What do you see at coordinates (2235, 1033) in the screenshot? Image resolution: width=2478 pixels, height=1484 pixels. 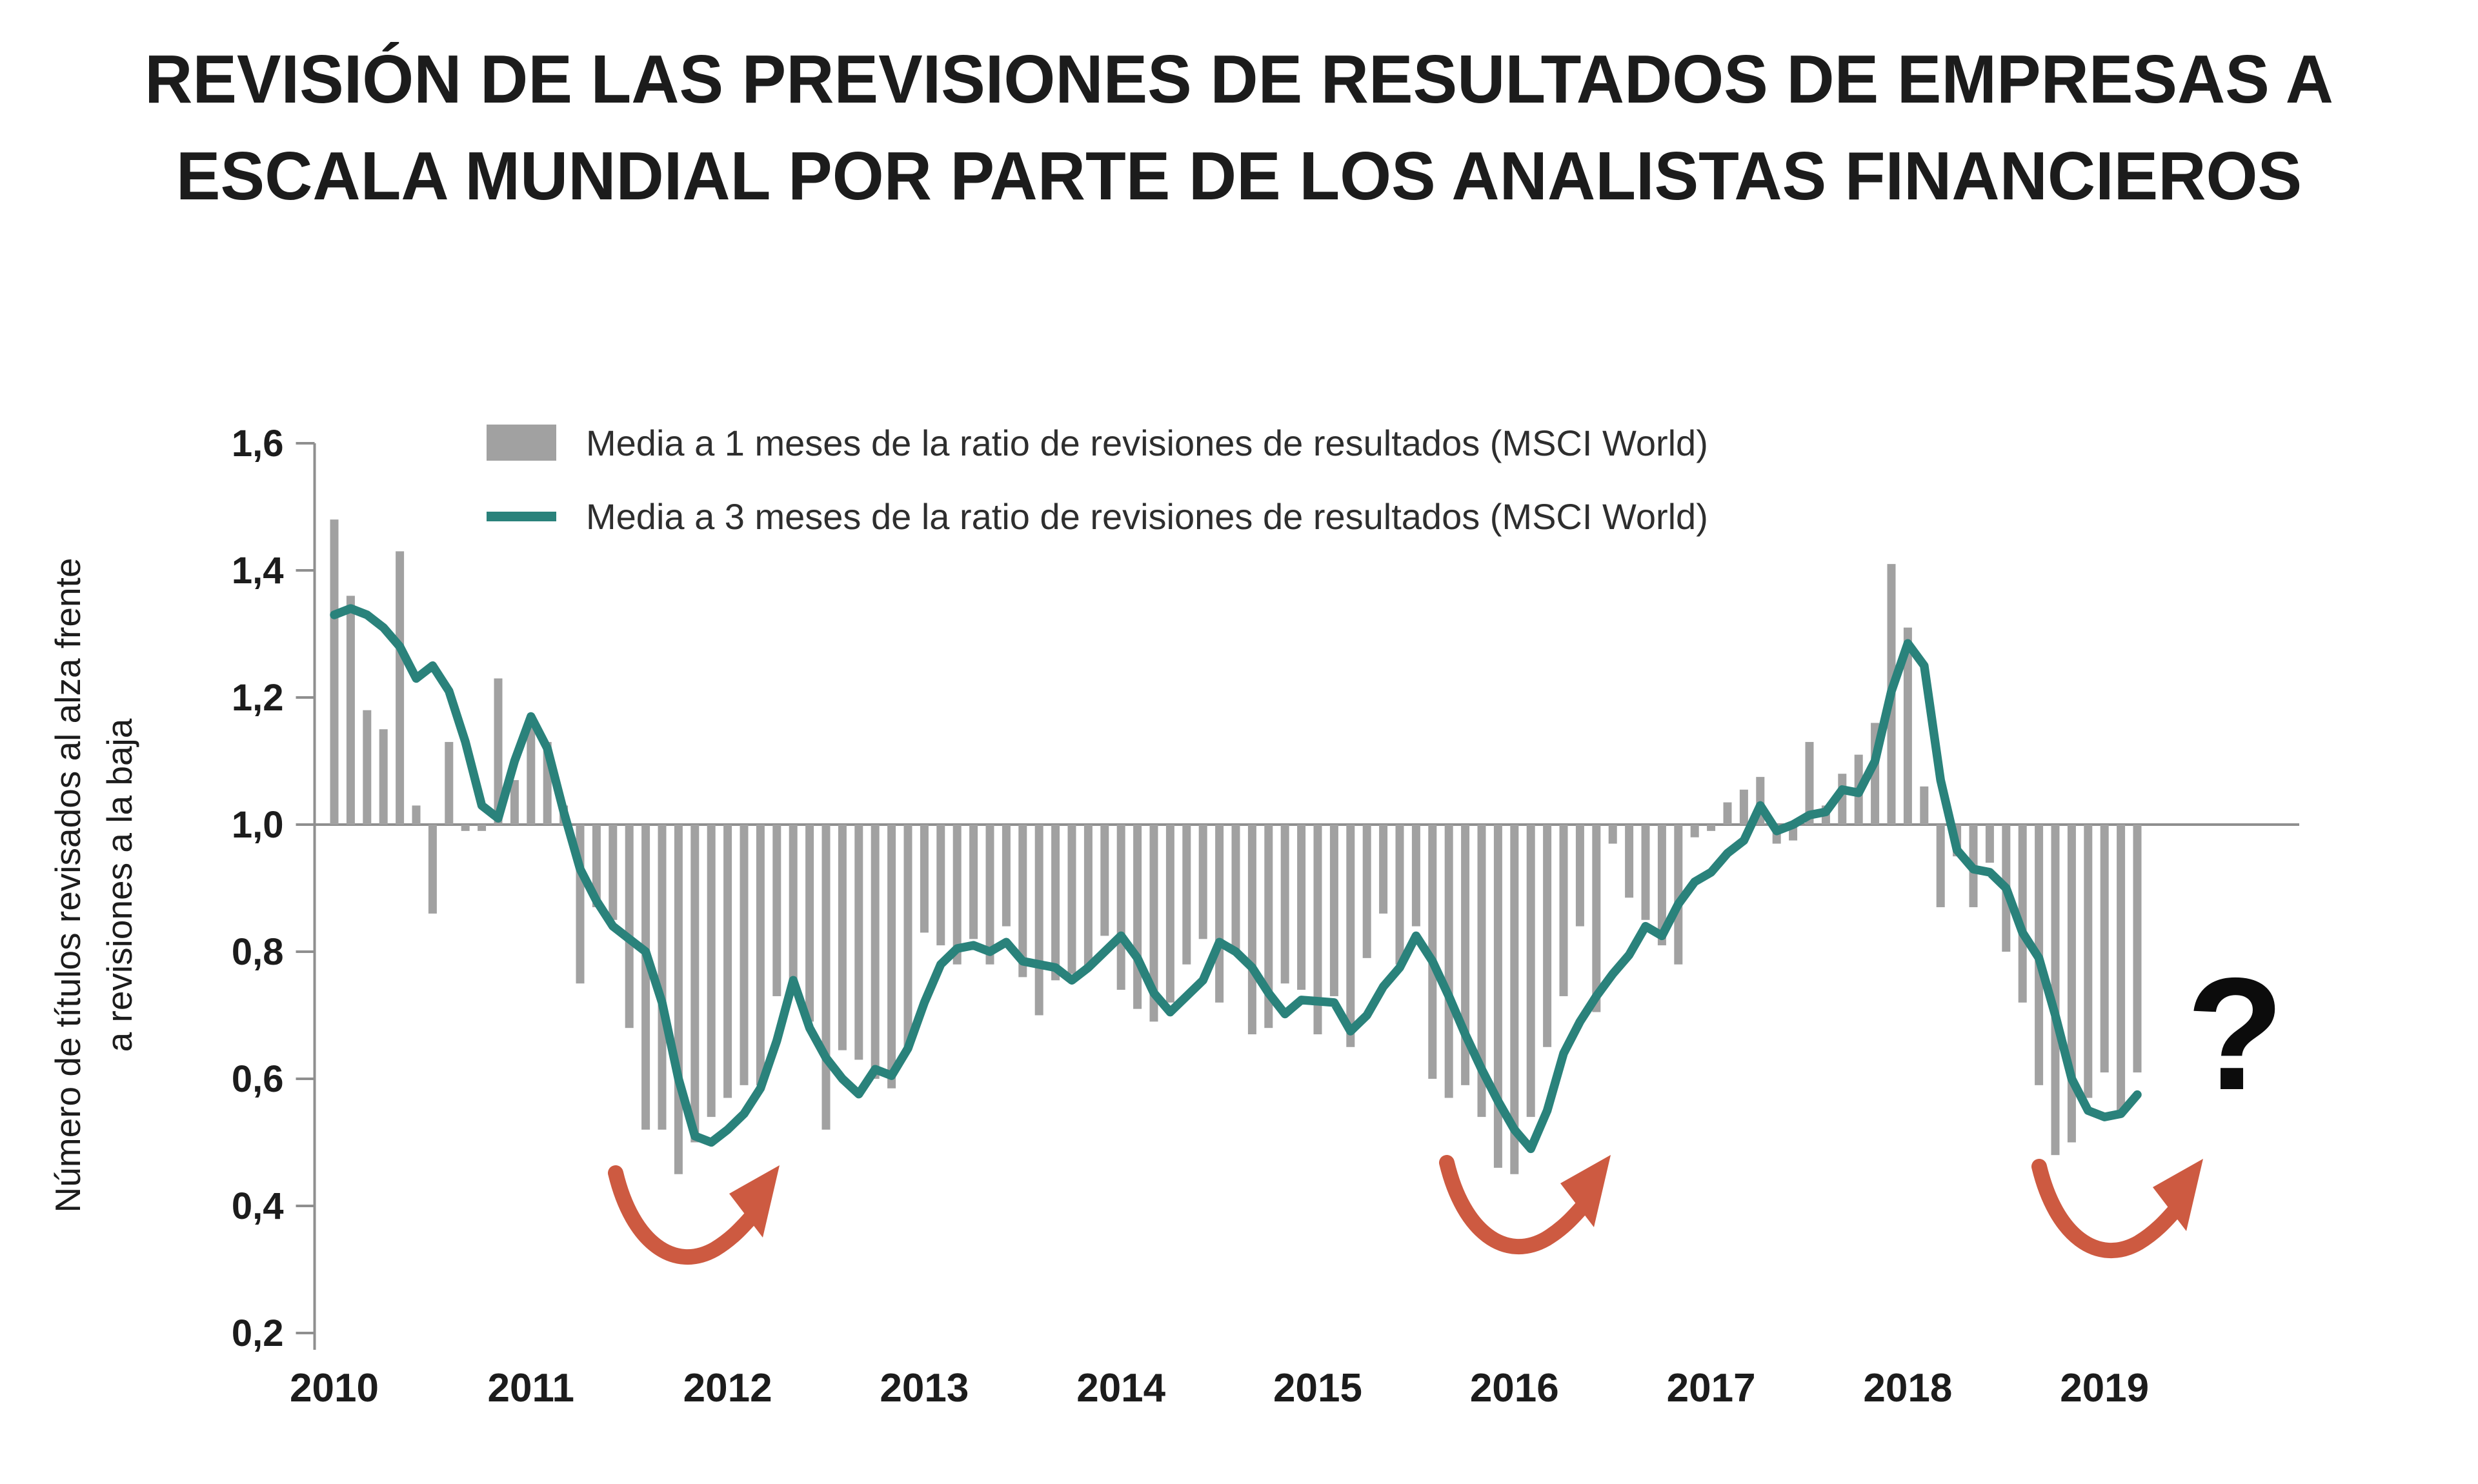 I see `question-mark-annotation: ?` at bounding box center [2235, 1033].